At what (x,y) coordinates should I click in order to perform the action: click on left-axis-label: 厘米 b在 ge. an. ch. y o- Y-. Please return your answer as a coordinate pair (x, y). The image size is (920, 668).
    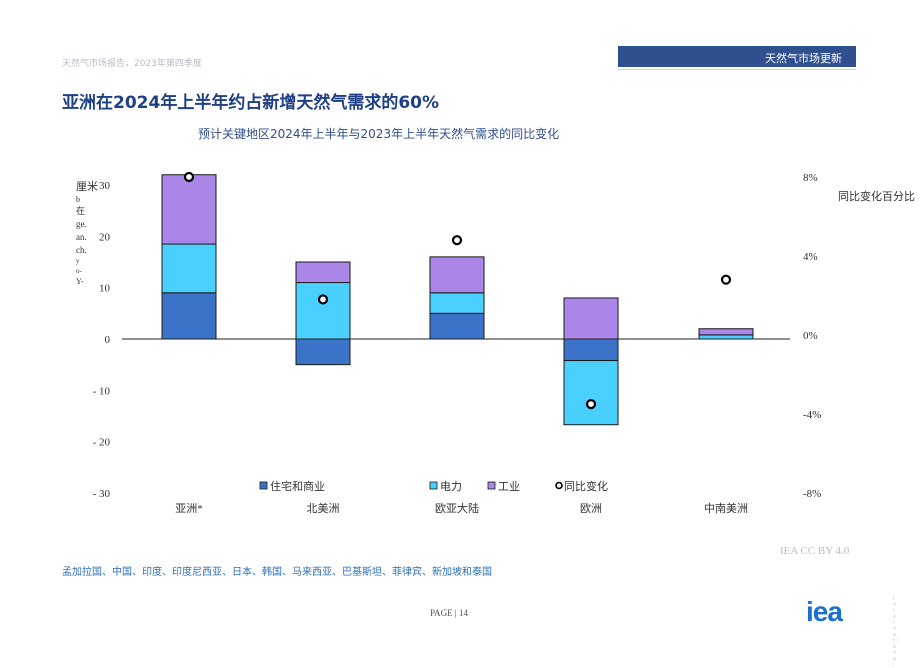
    Looking at the image, I should click on (87, 233).